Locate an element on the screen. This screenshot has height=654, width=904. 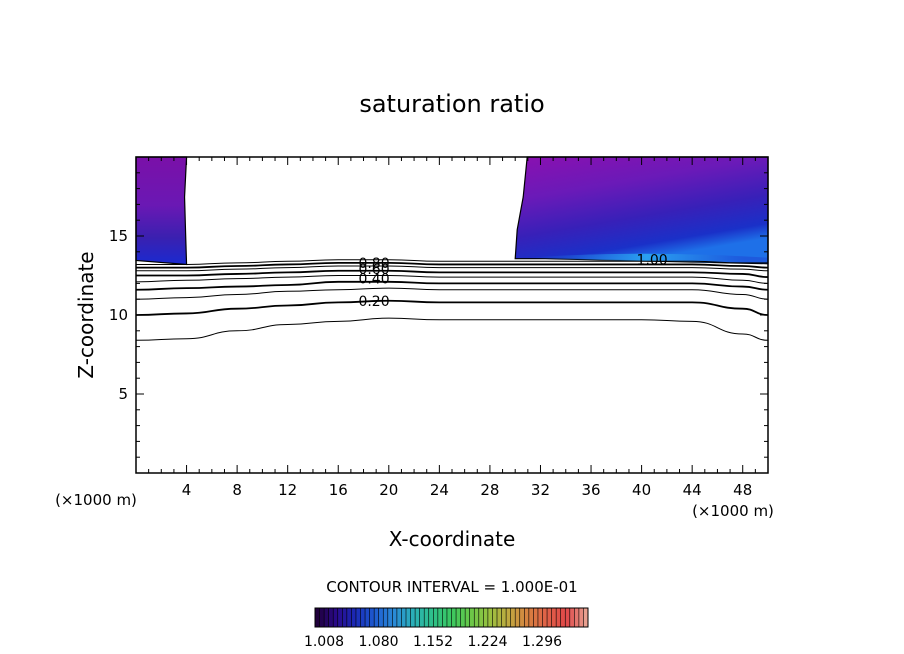
y-axis-label: Z-coordinate is located at coordinates (86, 314).